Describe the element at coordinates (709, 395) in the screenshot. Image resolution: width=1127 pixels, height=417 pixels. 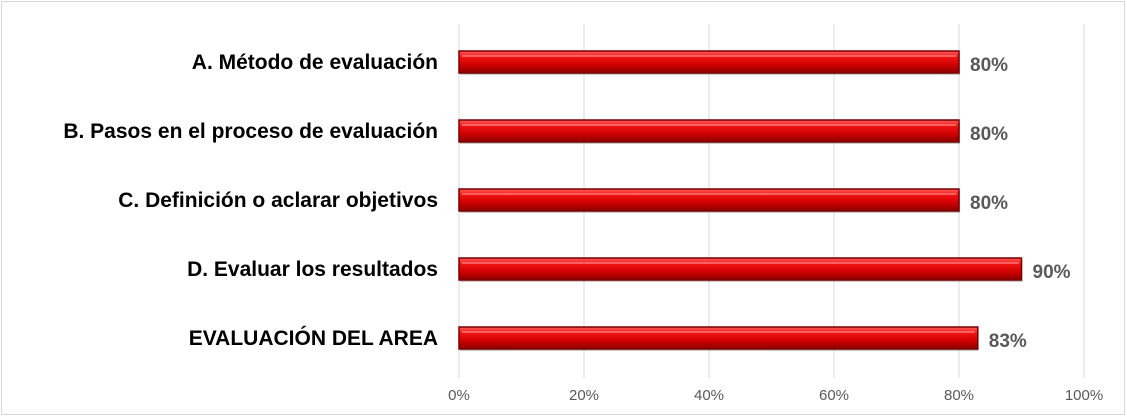
I see `x-tick-label: 40%` at that location.